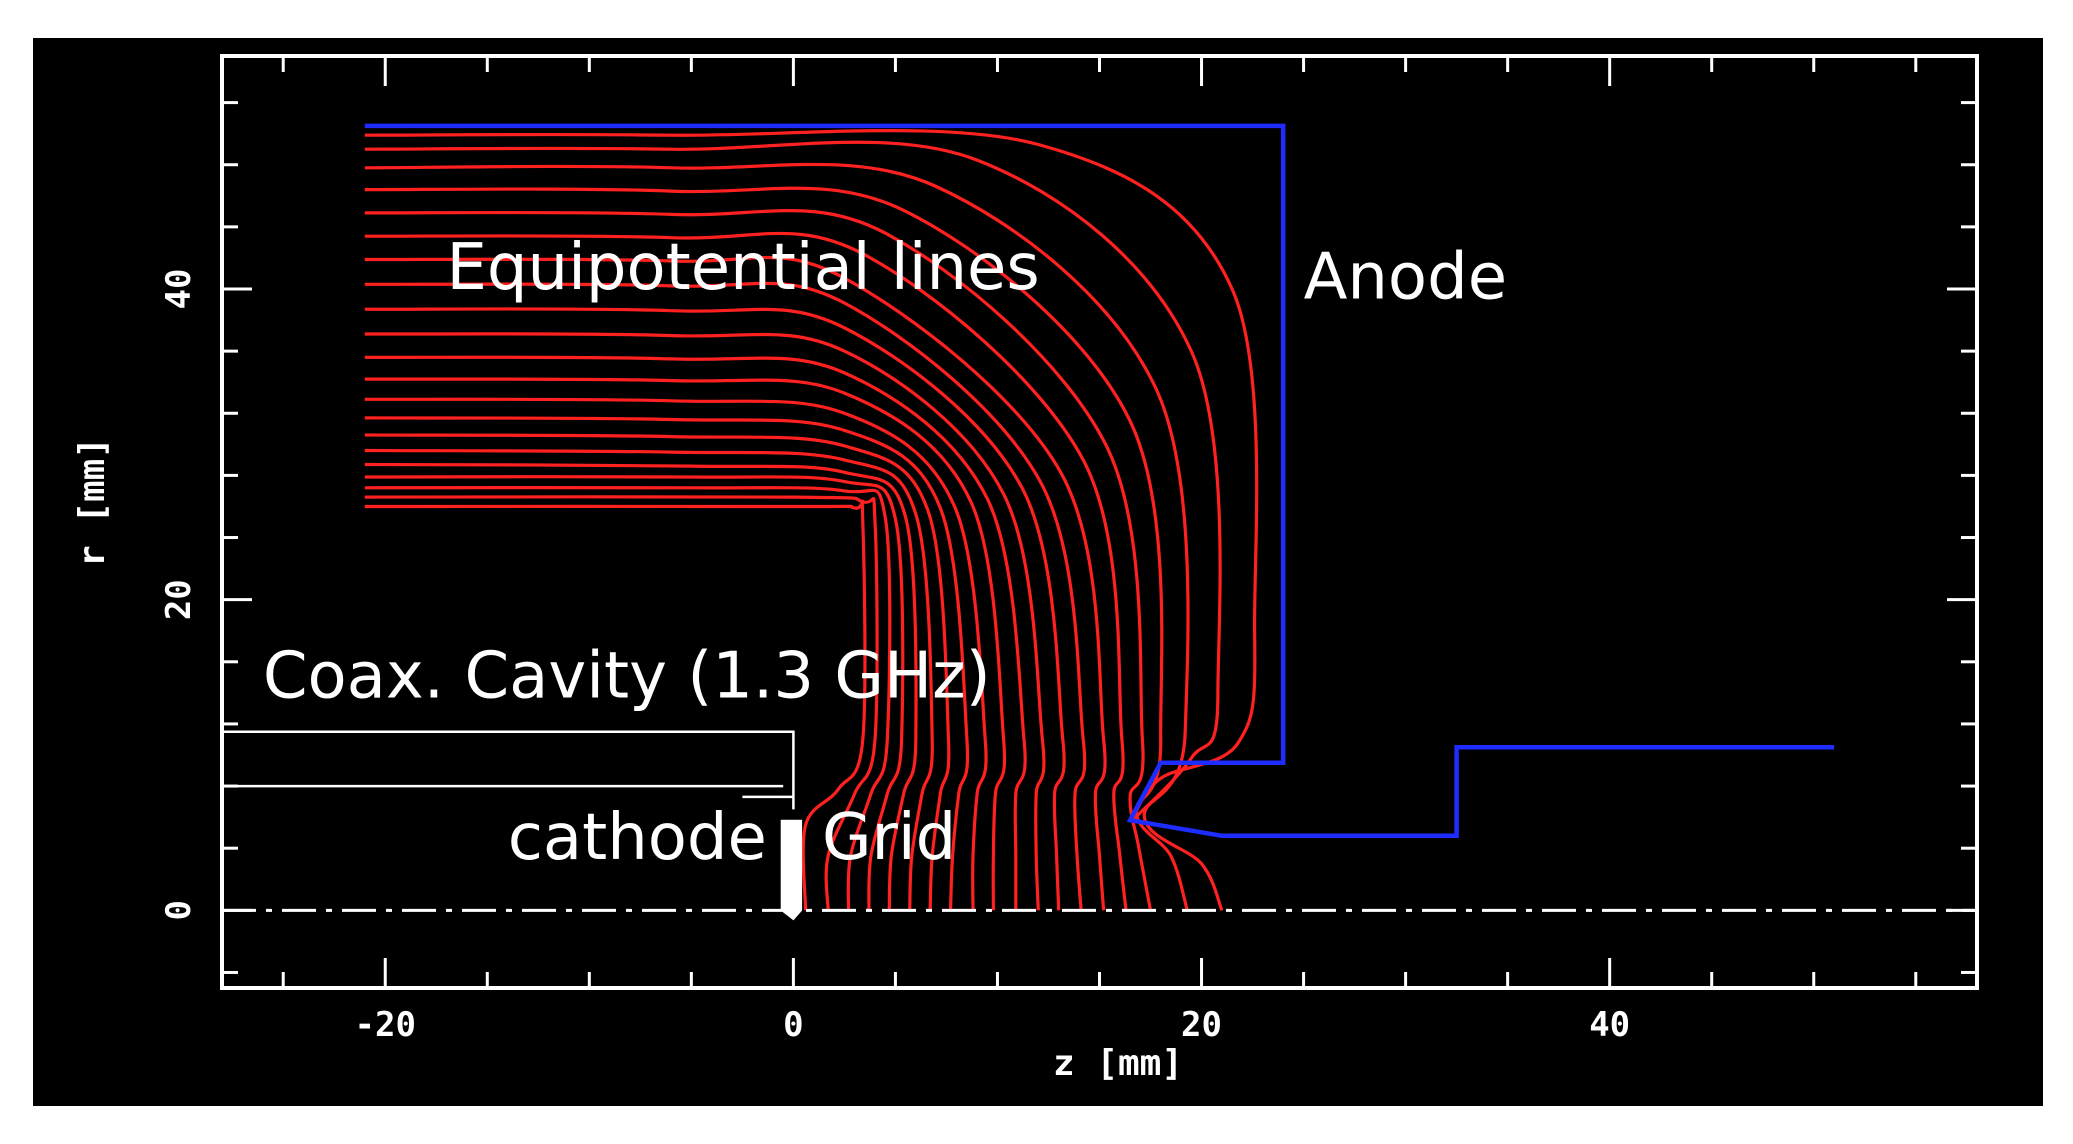  What do you see at coordinates (889, 838) in the screenshot?
I see `annotation-4: Grid` at bounding box center [889, 838].